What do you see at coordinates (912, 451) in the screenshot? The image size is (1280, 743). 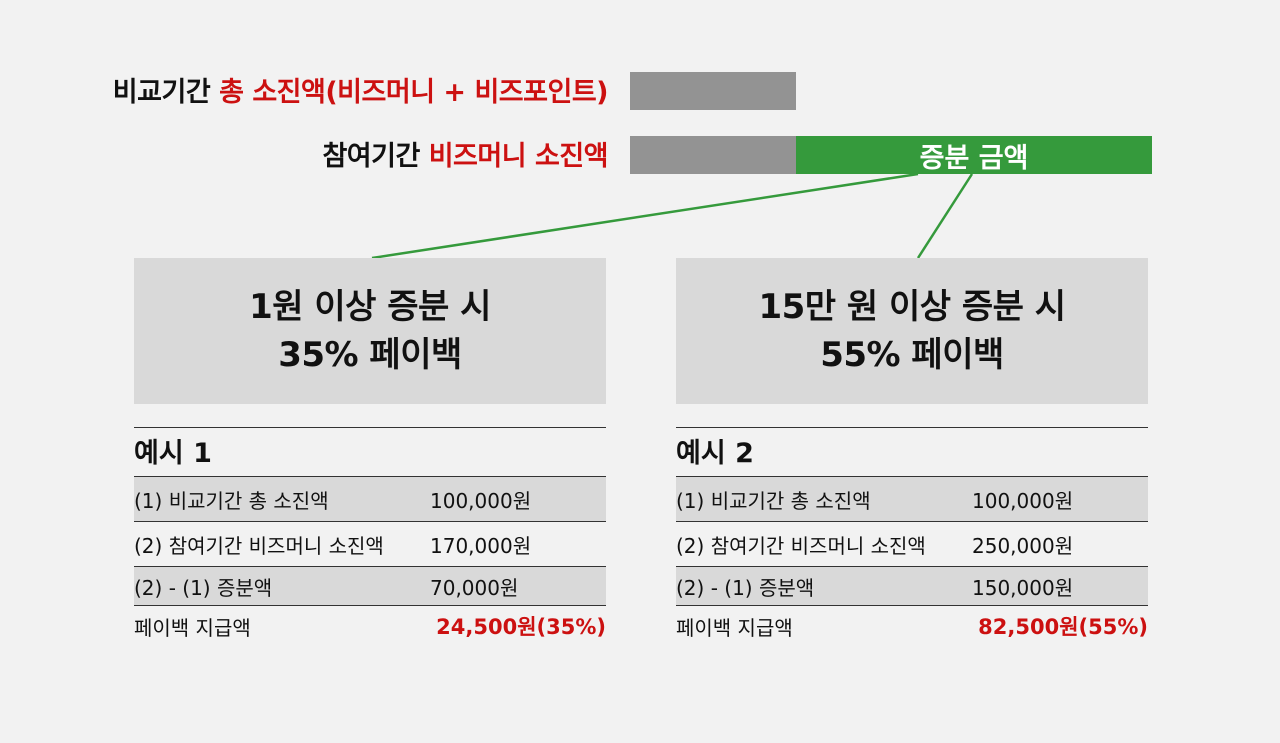 I see `example-title: 예시 2` at bounding box center [912, 451].